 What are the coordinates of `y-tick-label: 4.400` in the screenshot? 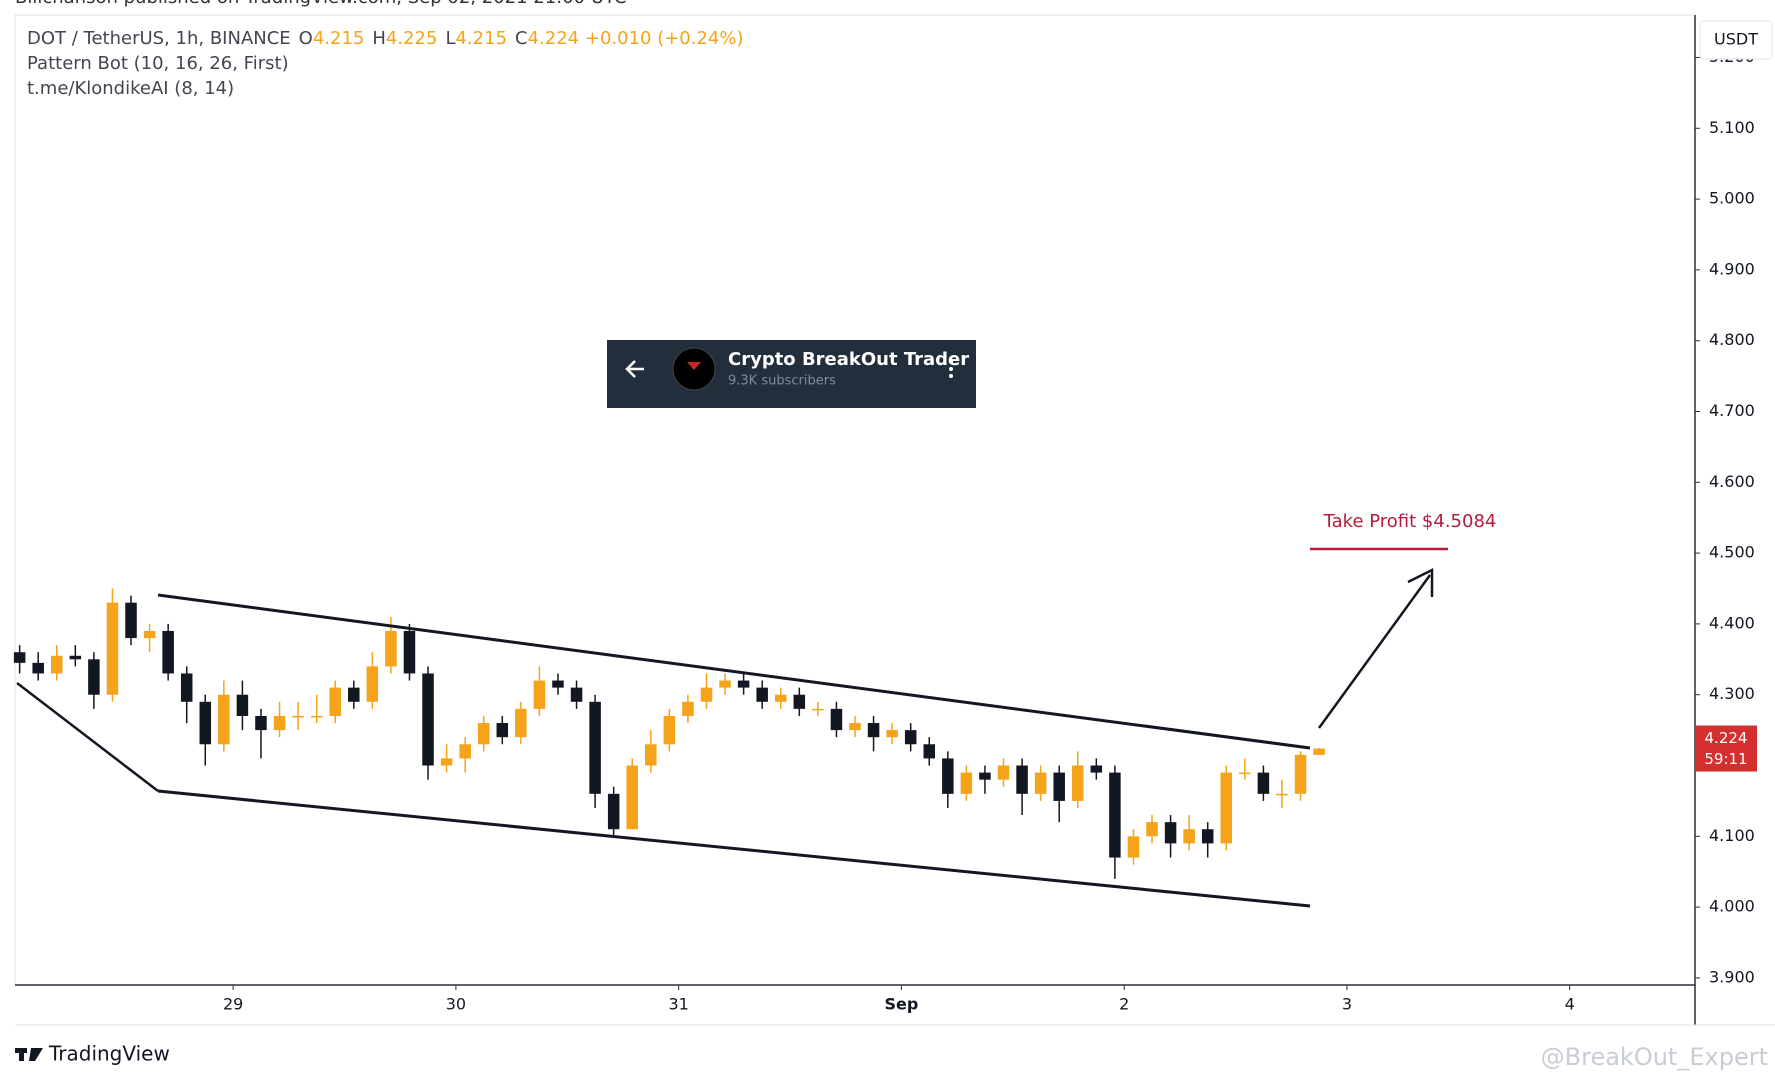 It's located at (1732, 622).